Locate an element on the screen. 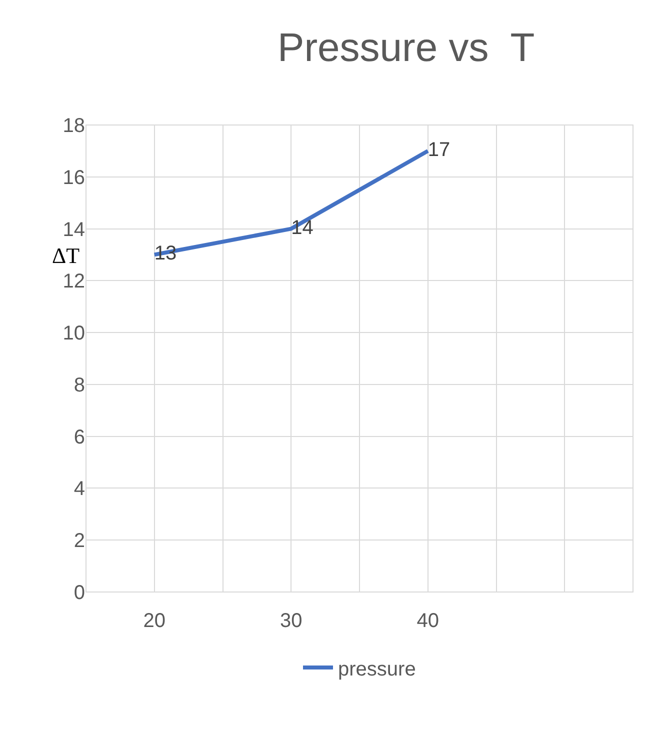 This screenshot has height=737, width=655. y-tick-label: 14 is located at coordinates (73, 229).